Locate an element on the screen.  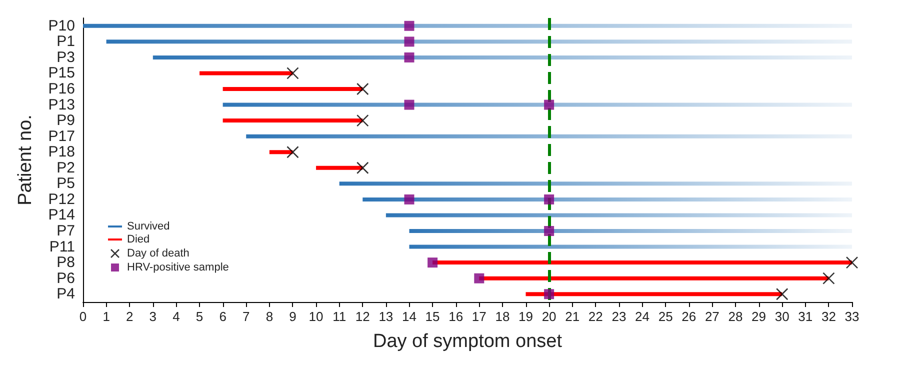
y-tick-label: P17 is located at coordinates (61, 136).